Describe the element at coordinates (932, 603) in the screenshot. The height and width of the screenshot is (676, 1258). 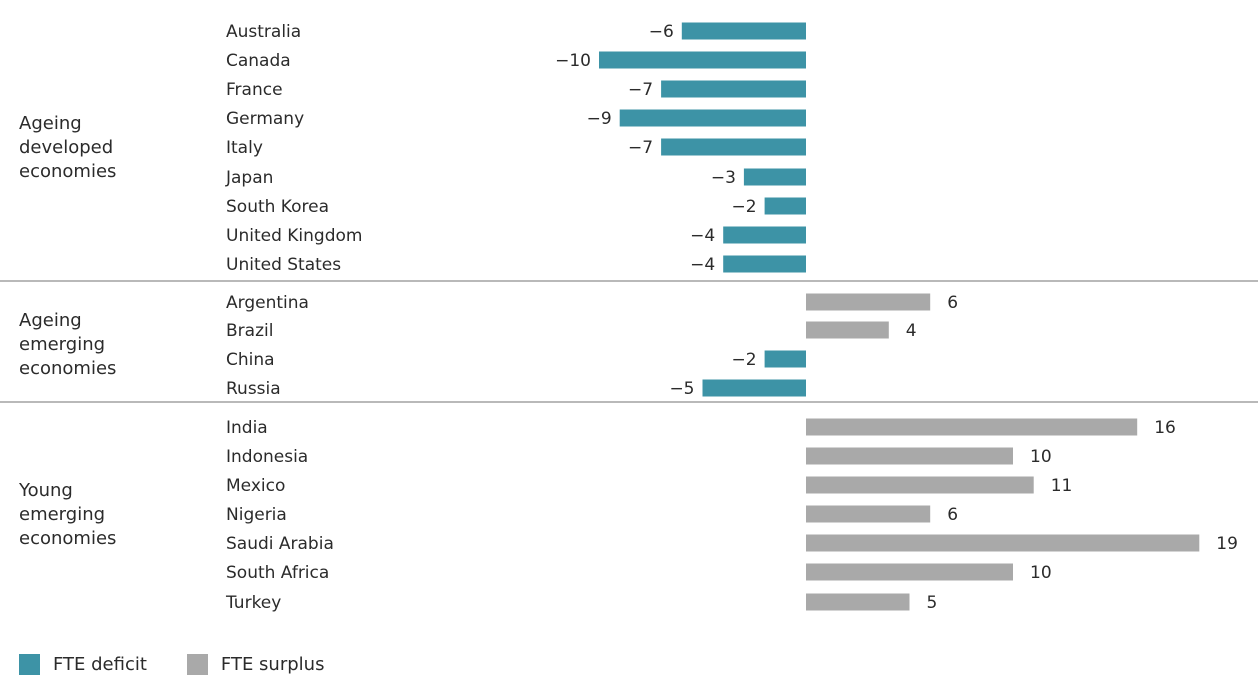
I see `value-label-turkey: 5` at that location.